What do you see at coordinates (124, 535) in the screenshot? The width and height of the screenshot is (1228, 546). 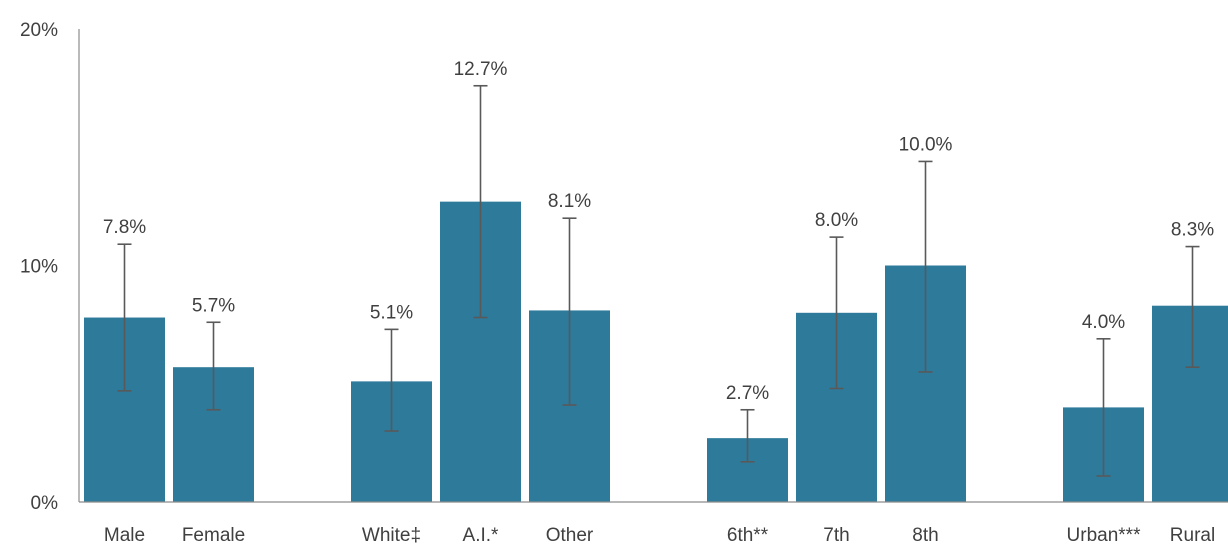 I see `category-label: Male` at bounding box center [124, 535].